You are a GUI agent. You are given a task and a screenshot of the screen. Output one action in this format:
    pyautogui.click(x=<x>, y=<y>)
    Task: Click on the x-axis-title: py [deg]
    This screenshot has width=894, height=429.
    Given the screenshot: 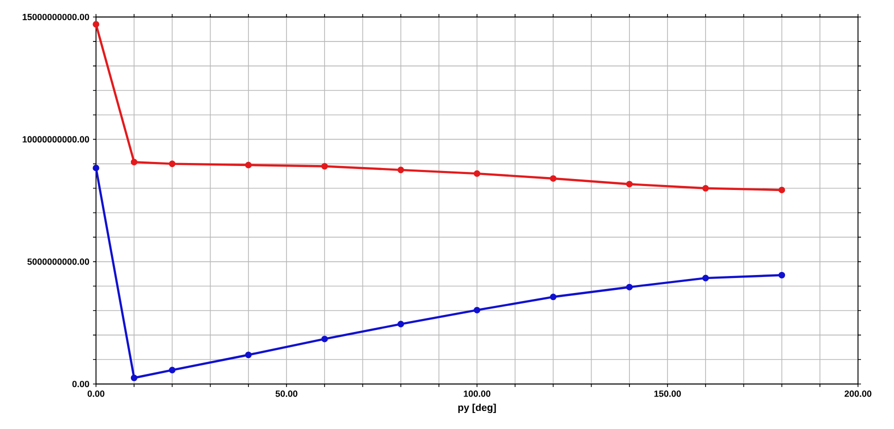 What is the action you would take?
    pyautogui.click(x=477, y=409)
    